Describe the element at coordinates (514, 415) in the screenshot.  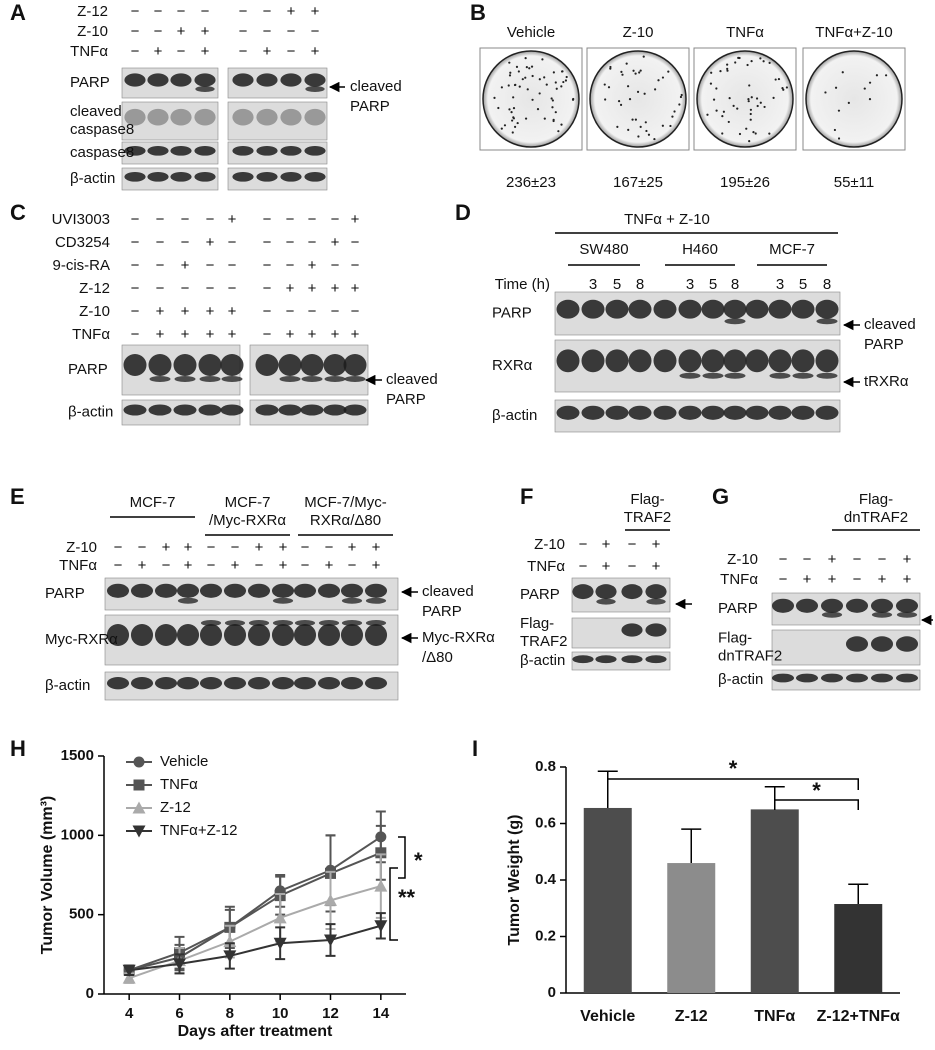
I see `blot-label: β-actin` at that location.